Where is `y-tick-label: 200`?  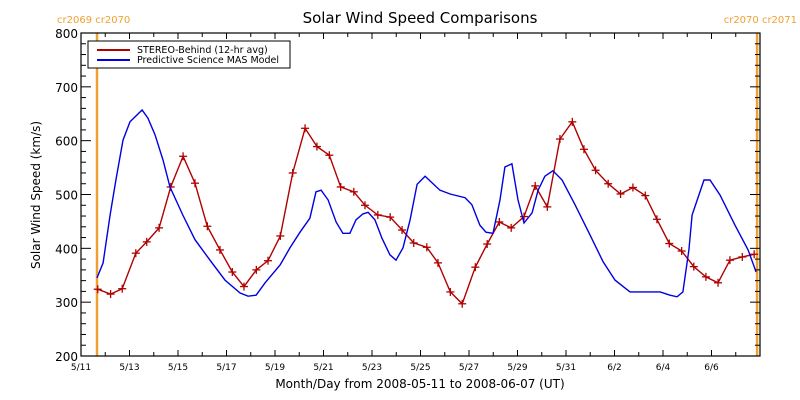 y-tick-label: 200 is located at coordinates (66, 357).